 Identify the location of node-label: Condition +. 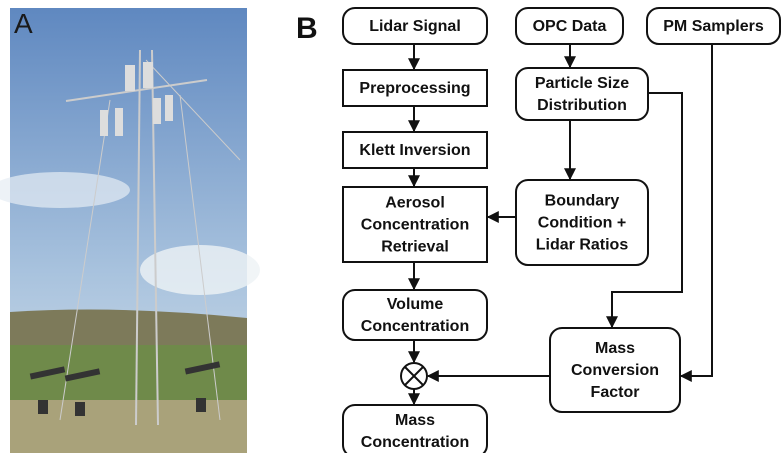
(582, 223).